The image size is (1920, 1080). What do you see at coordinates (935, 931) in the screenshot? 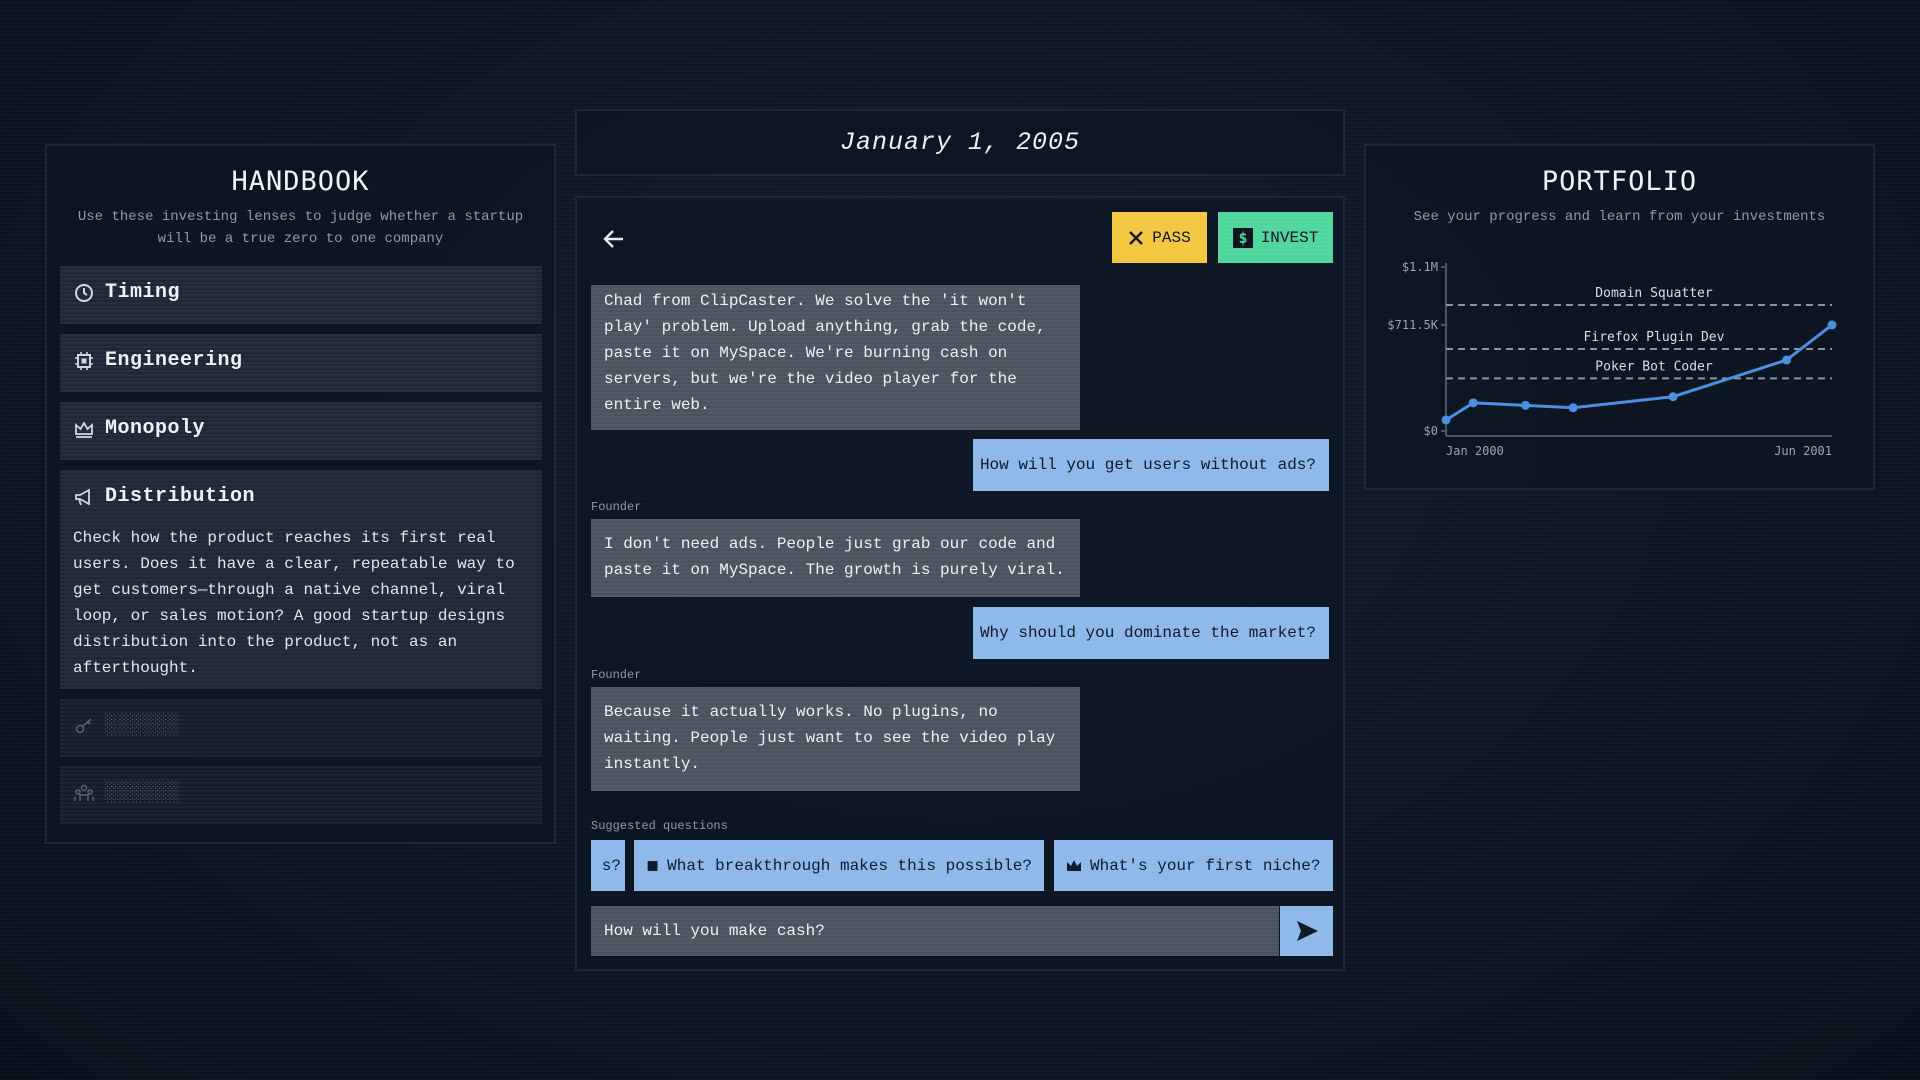
I see `question-input: How will you make cash?` at bounding box center [935, 931].